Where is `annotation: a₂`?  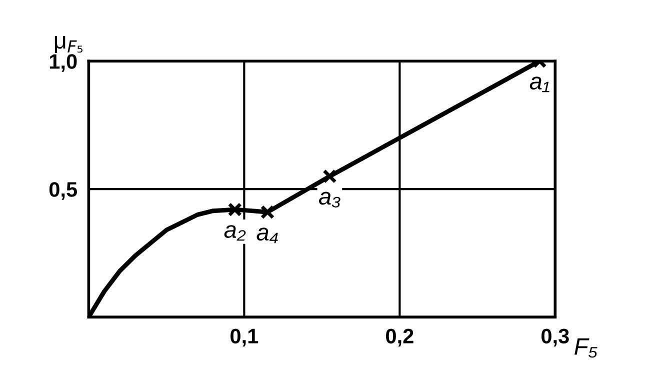
annotation: a₂ is located at coordinates (235, 233).